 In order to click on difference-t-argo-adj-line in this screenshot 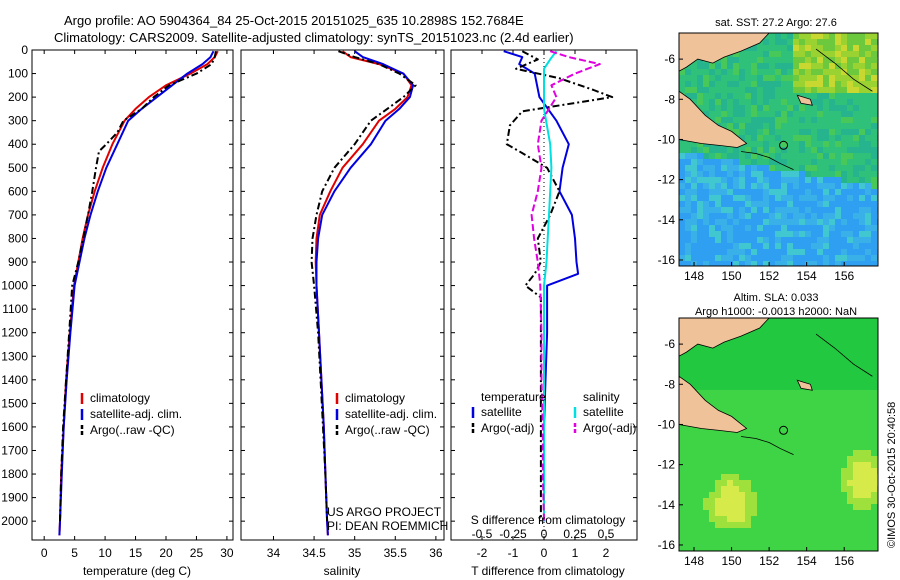, I will do `click(559, 286)`.